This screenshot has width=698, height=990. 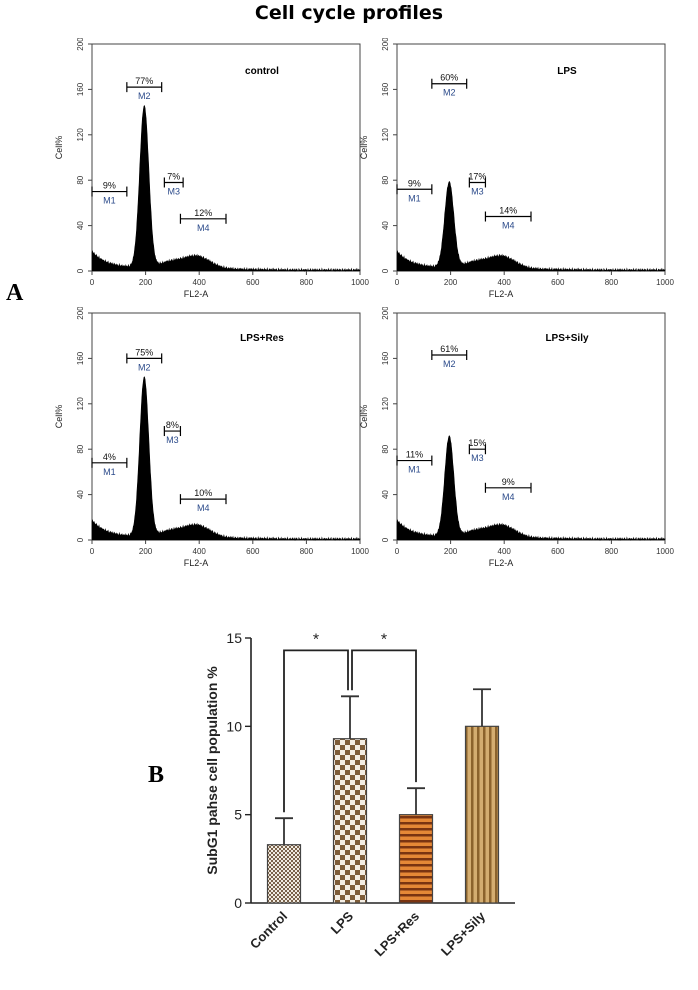 What do you see at coordinates (508, 211) in the screenshot?
I see `gate-percent: 14%` at bounding box center [508, 211].